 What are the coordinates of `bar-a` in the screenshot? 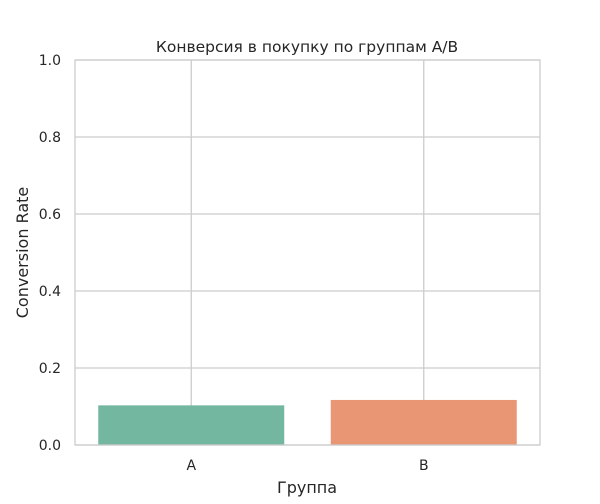 It's located at (191, 425).